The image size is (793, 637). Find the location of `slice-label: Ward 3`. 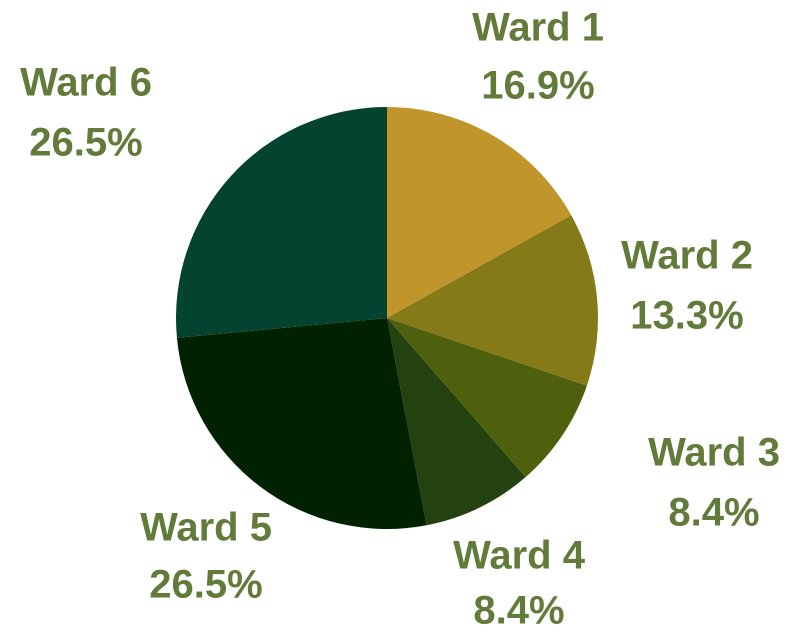

slice-label: Ward 3 is located at coordinates (714, 453).